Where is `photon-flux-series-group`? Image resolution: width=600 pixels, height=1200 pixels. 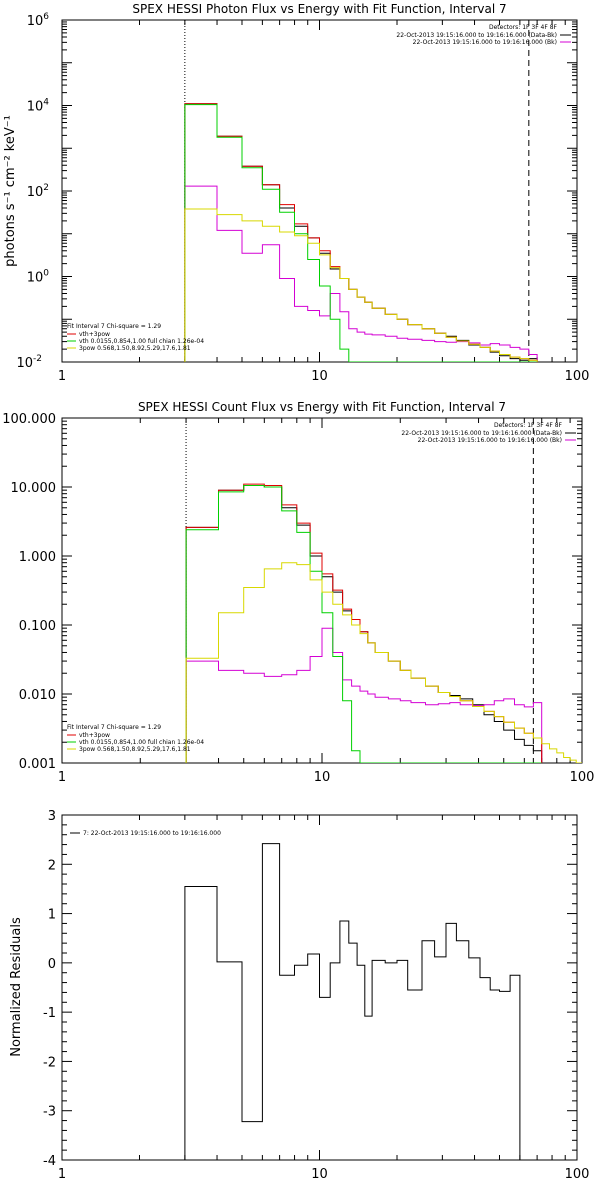 photon-flux-series-group is located at coordinates (361, 232).